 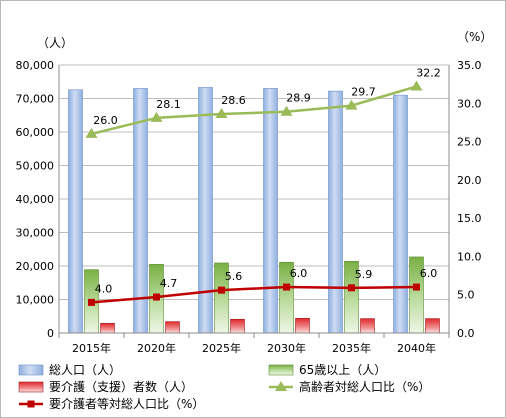 I want to click on care-ratio-data-label: 5.6, so click(x=234, y=276).